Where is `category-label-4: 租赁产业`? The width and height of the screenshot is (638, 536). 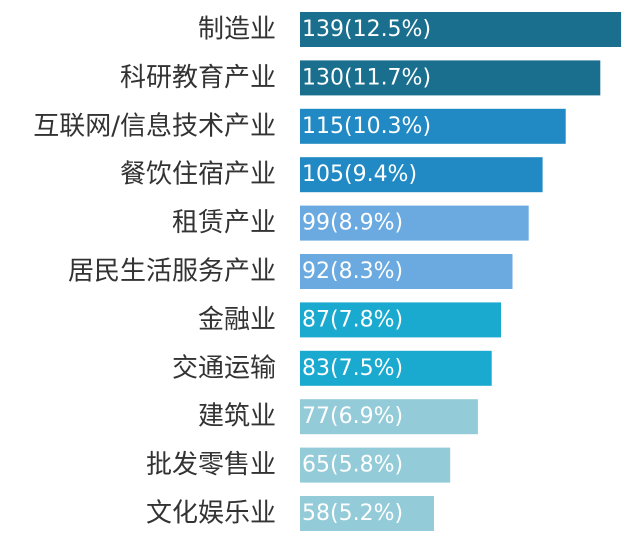
category-label-4: 租赁产业 is located at coordinates (224, 223).